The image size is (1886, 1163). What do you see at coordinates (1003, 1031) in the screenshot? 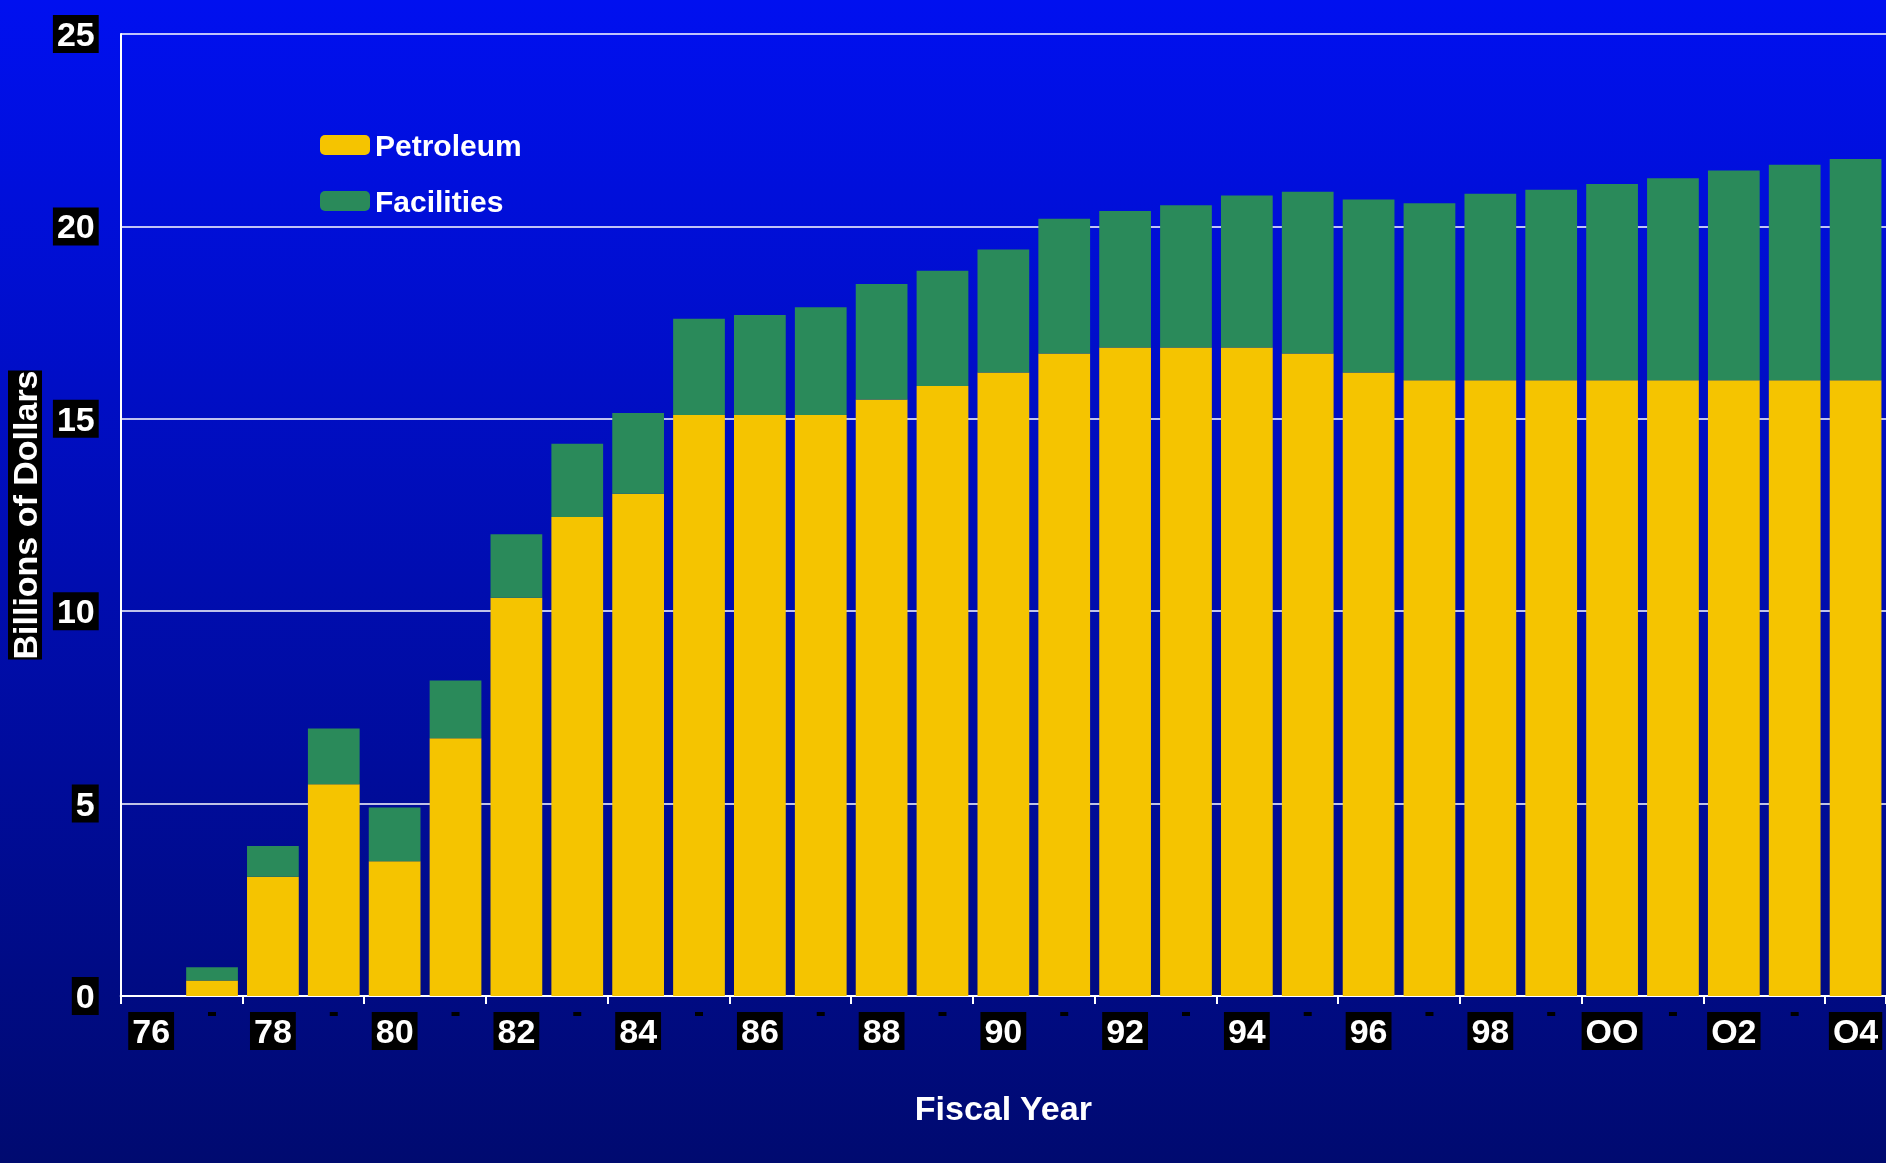
I see `x-tick-label: 90` at bounding box center [1003, 1031].